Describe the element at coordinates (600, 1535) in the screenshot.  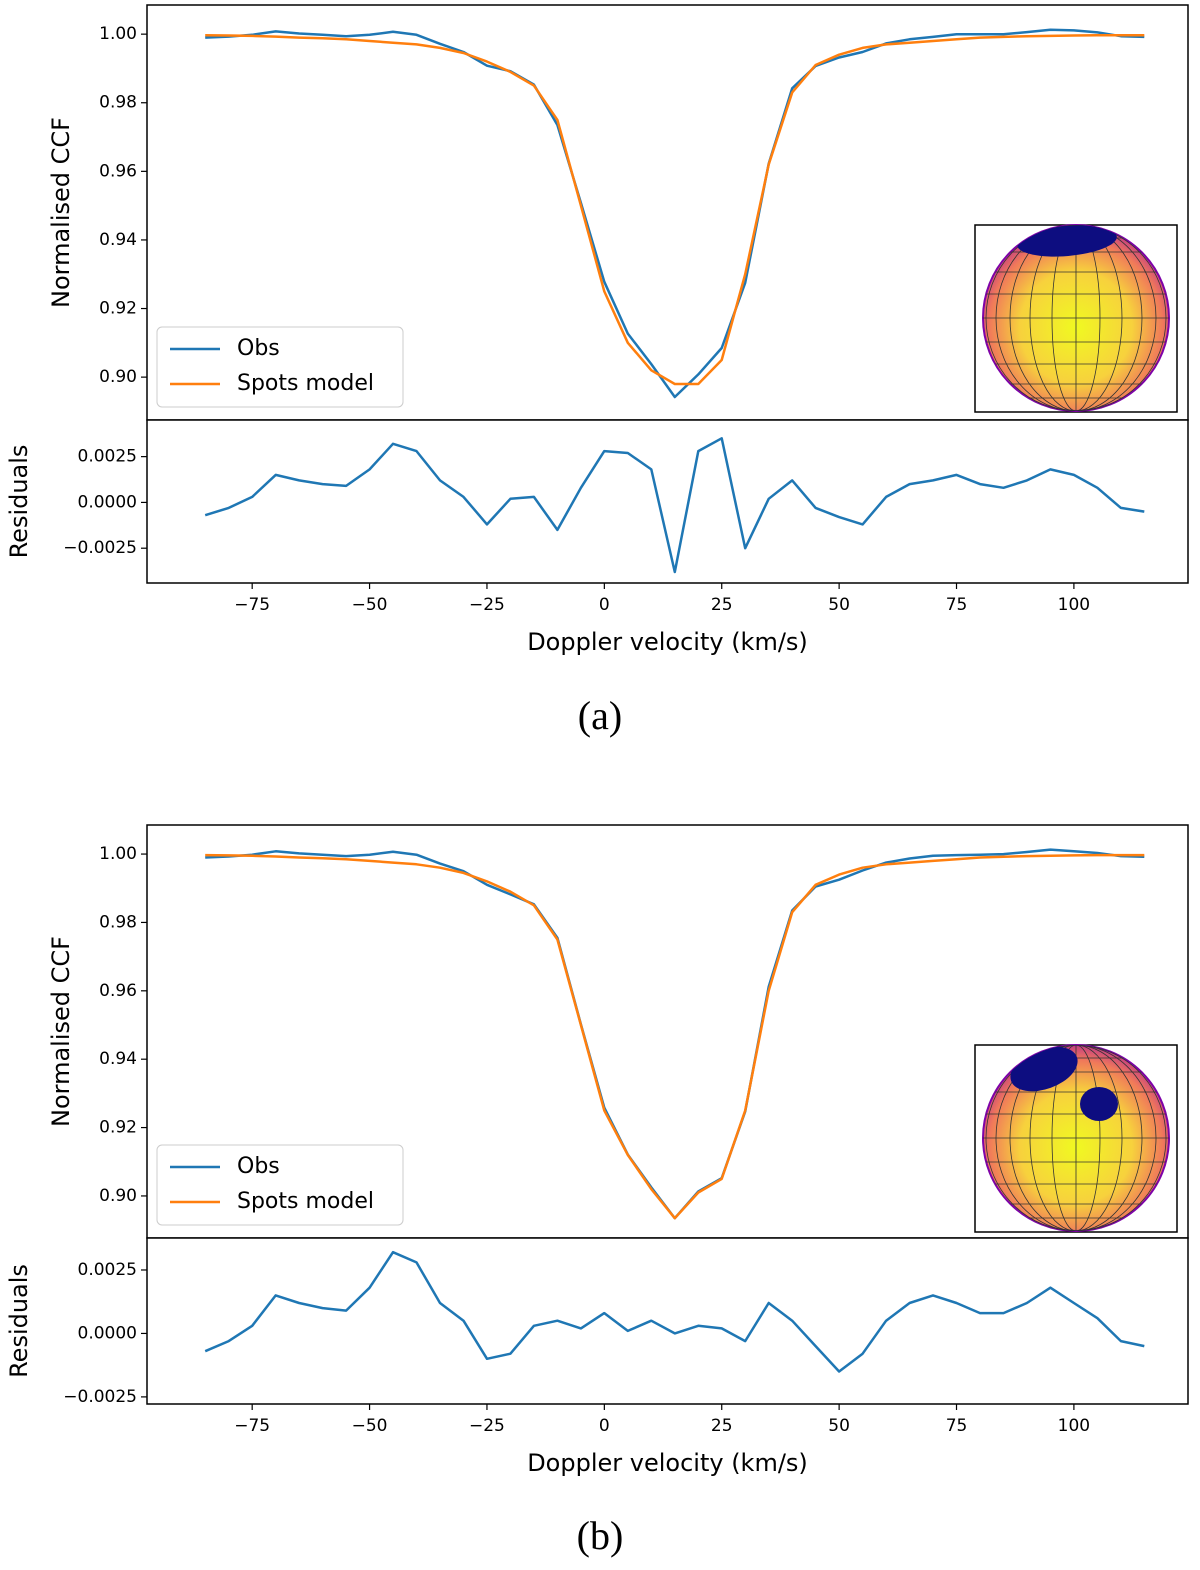
I see `caption: (b)` at that location.